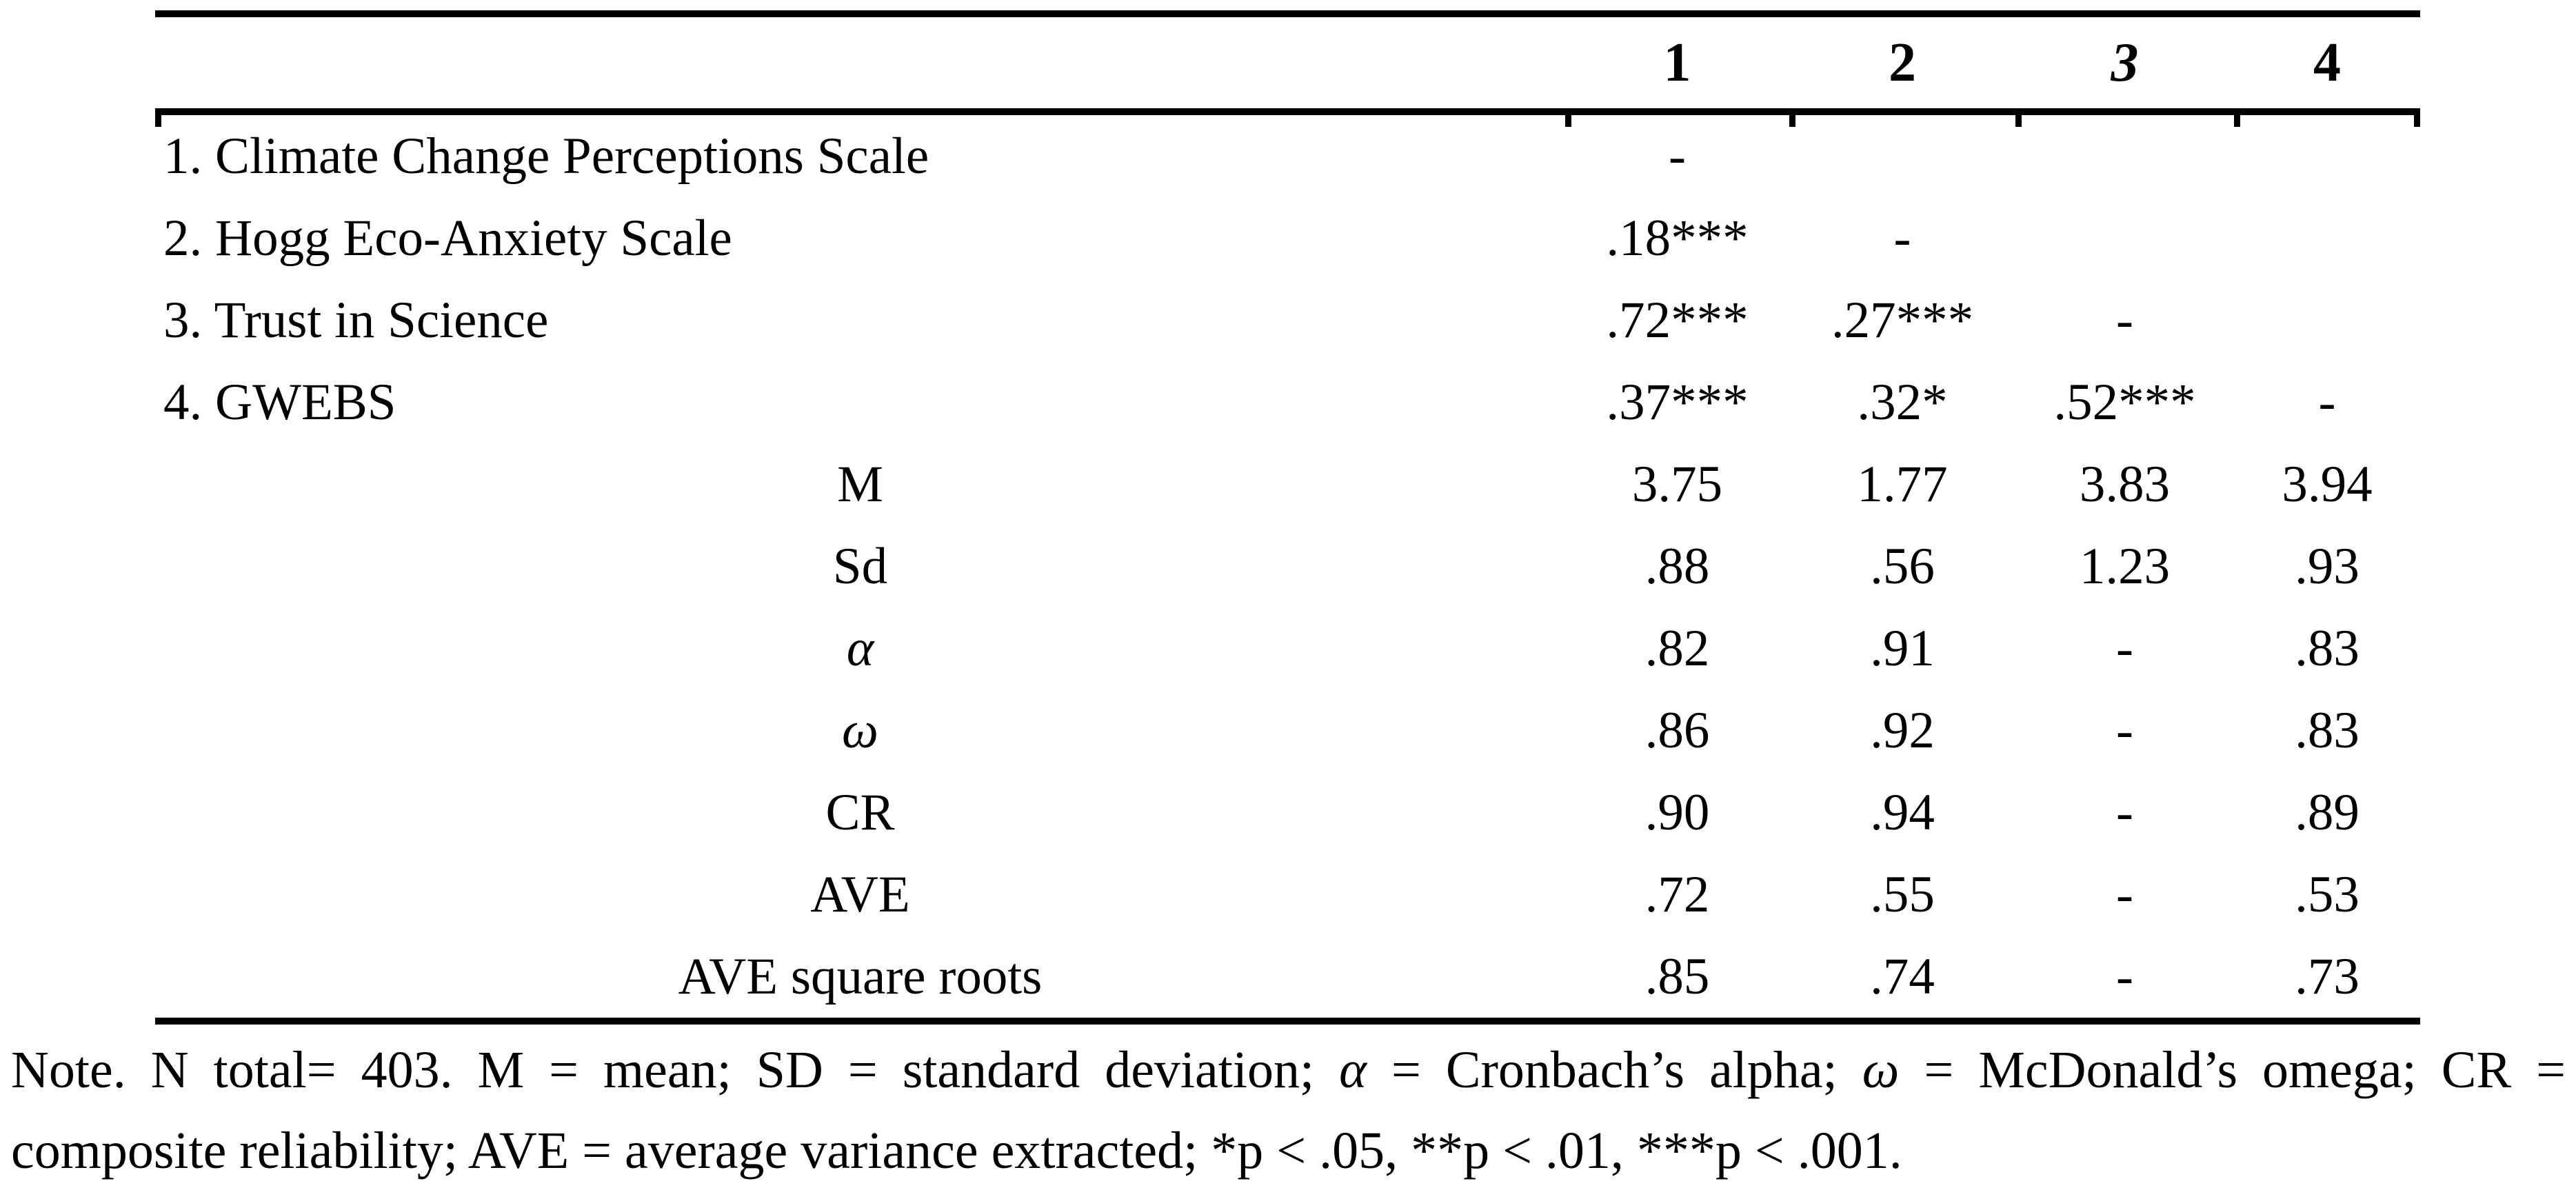  I want to click on table-row: 4. GWEBS .37*** .32* .52*** -, so click(1287, 402).